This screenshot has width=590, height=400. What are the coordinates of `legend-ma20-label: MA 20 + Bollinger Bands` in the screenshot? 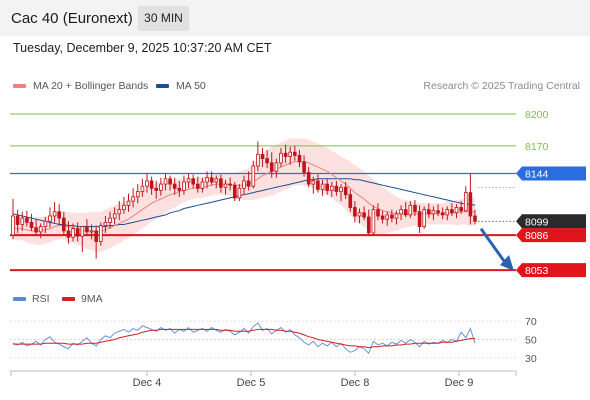 It's located at (91, 86).